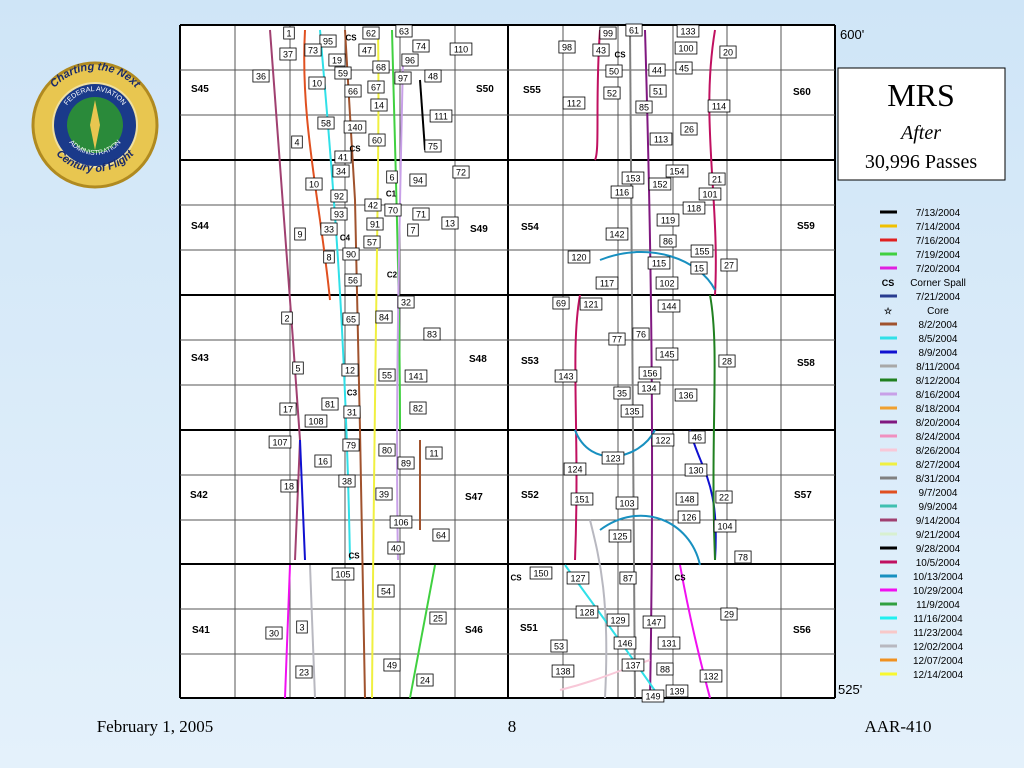 Image resolution: width=1024 pixels, height=768 pixels. Describe the element at coordinates (806, 363) in the screenshot. I see `slab-label: S58` at that location.